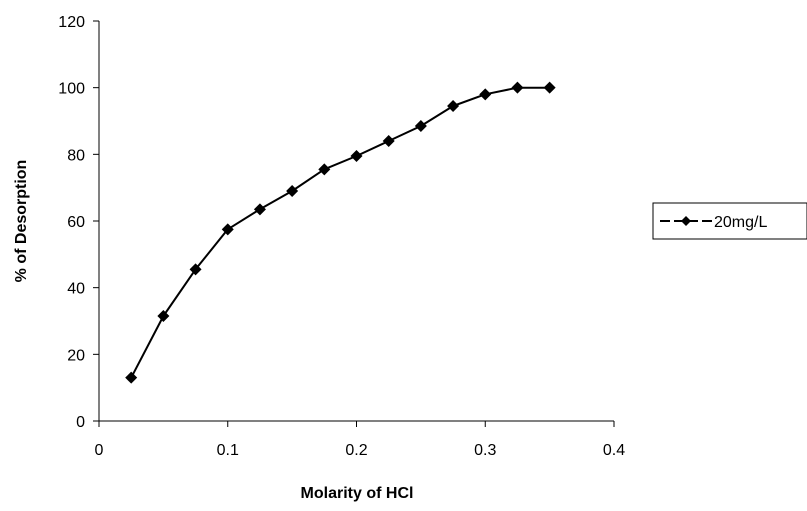  I want to click on y-axis-title: % of Desorption, so click(21, 221).